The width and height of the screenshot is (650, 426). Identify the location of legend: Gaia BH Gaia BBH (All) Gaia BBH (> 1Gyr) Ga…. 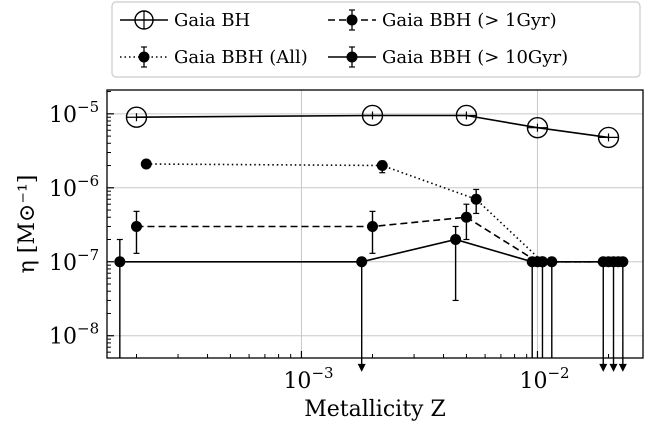
(376, 39).